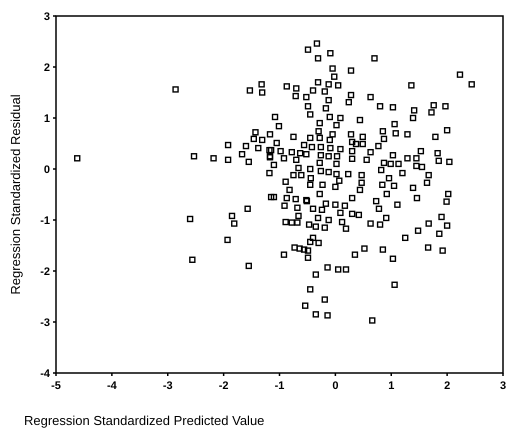  What do you see at coordinates (47, 119) in the screenshot?
I see `y-tick-label: 1` at bounding box center [47, 119].